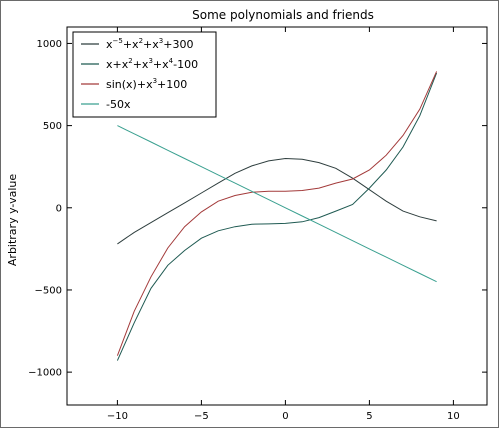  Describe the element at coordinates (453, 416) in the screenshot. I see `x-tick-label: 10` at that location.